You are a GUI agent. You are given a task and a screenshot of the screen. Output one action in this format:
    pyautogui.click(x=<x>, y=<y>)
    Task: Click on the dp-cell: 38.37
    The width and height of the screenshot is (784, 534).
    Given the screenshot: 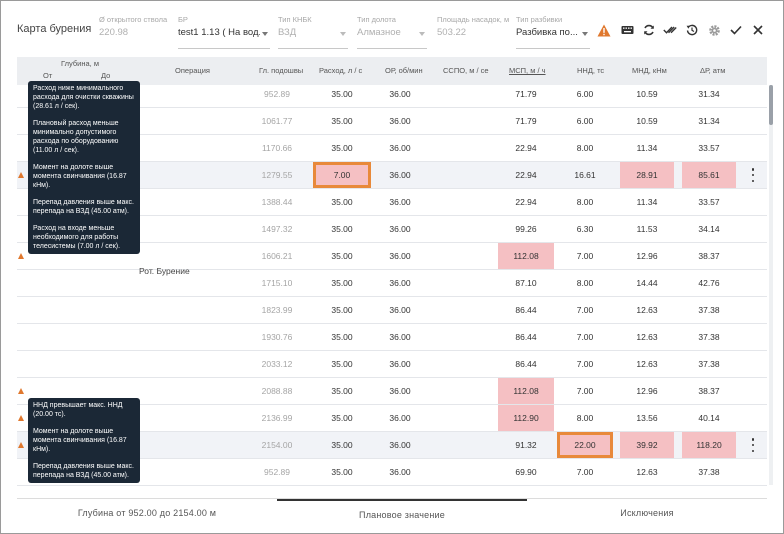 What is the action you would take?
    pyautogui.click(x=709, y=256)
    